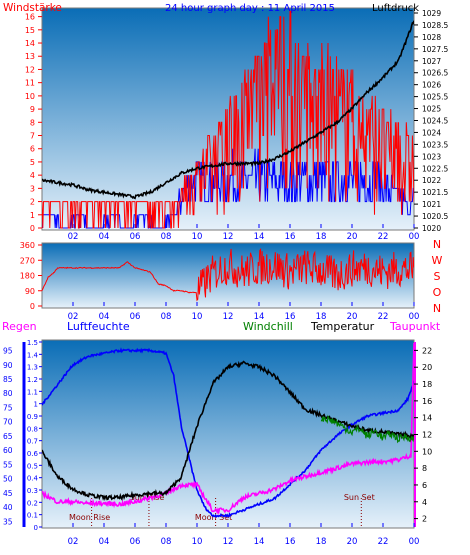 The height and width of the screenshot is (555, 470). Describe the element at coordinates (250, 8) in the screenshot. I see `graph-title: 24 hour graph day : 11 April 2015` at that location.